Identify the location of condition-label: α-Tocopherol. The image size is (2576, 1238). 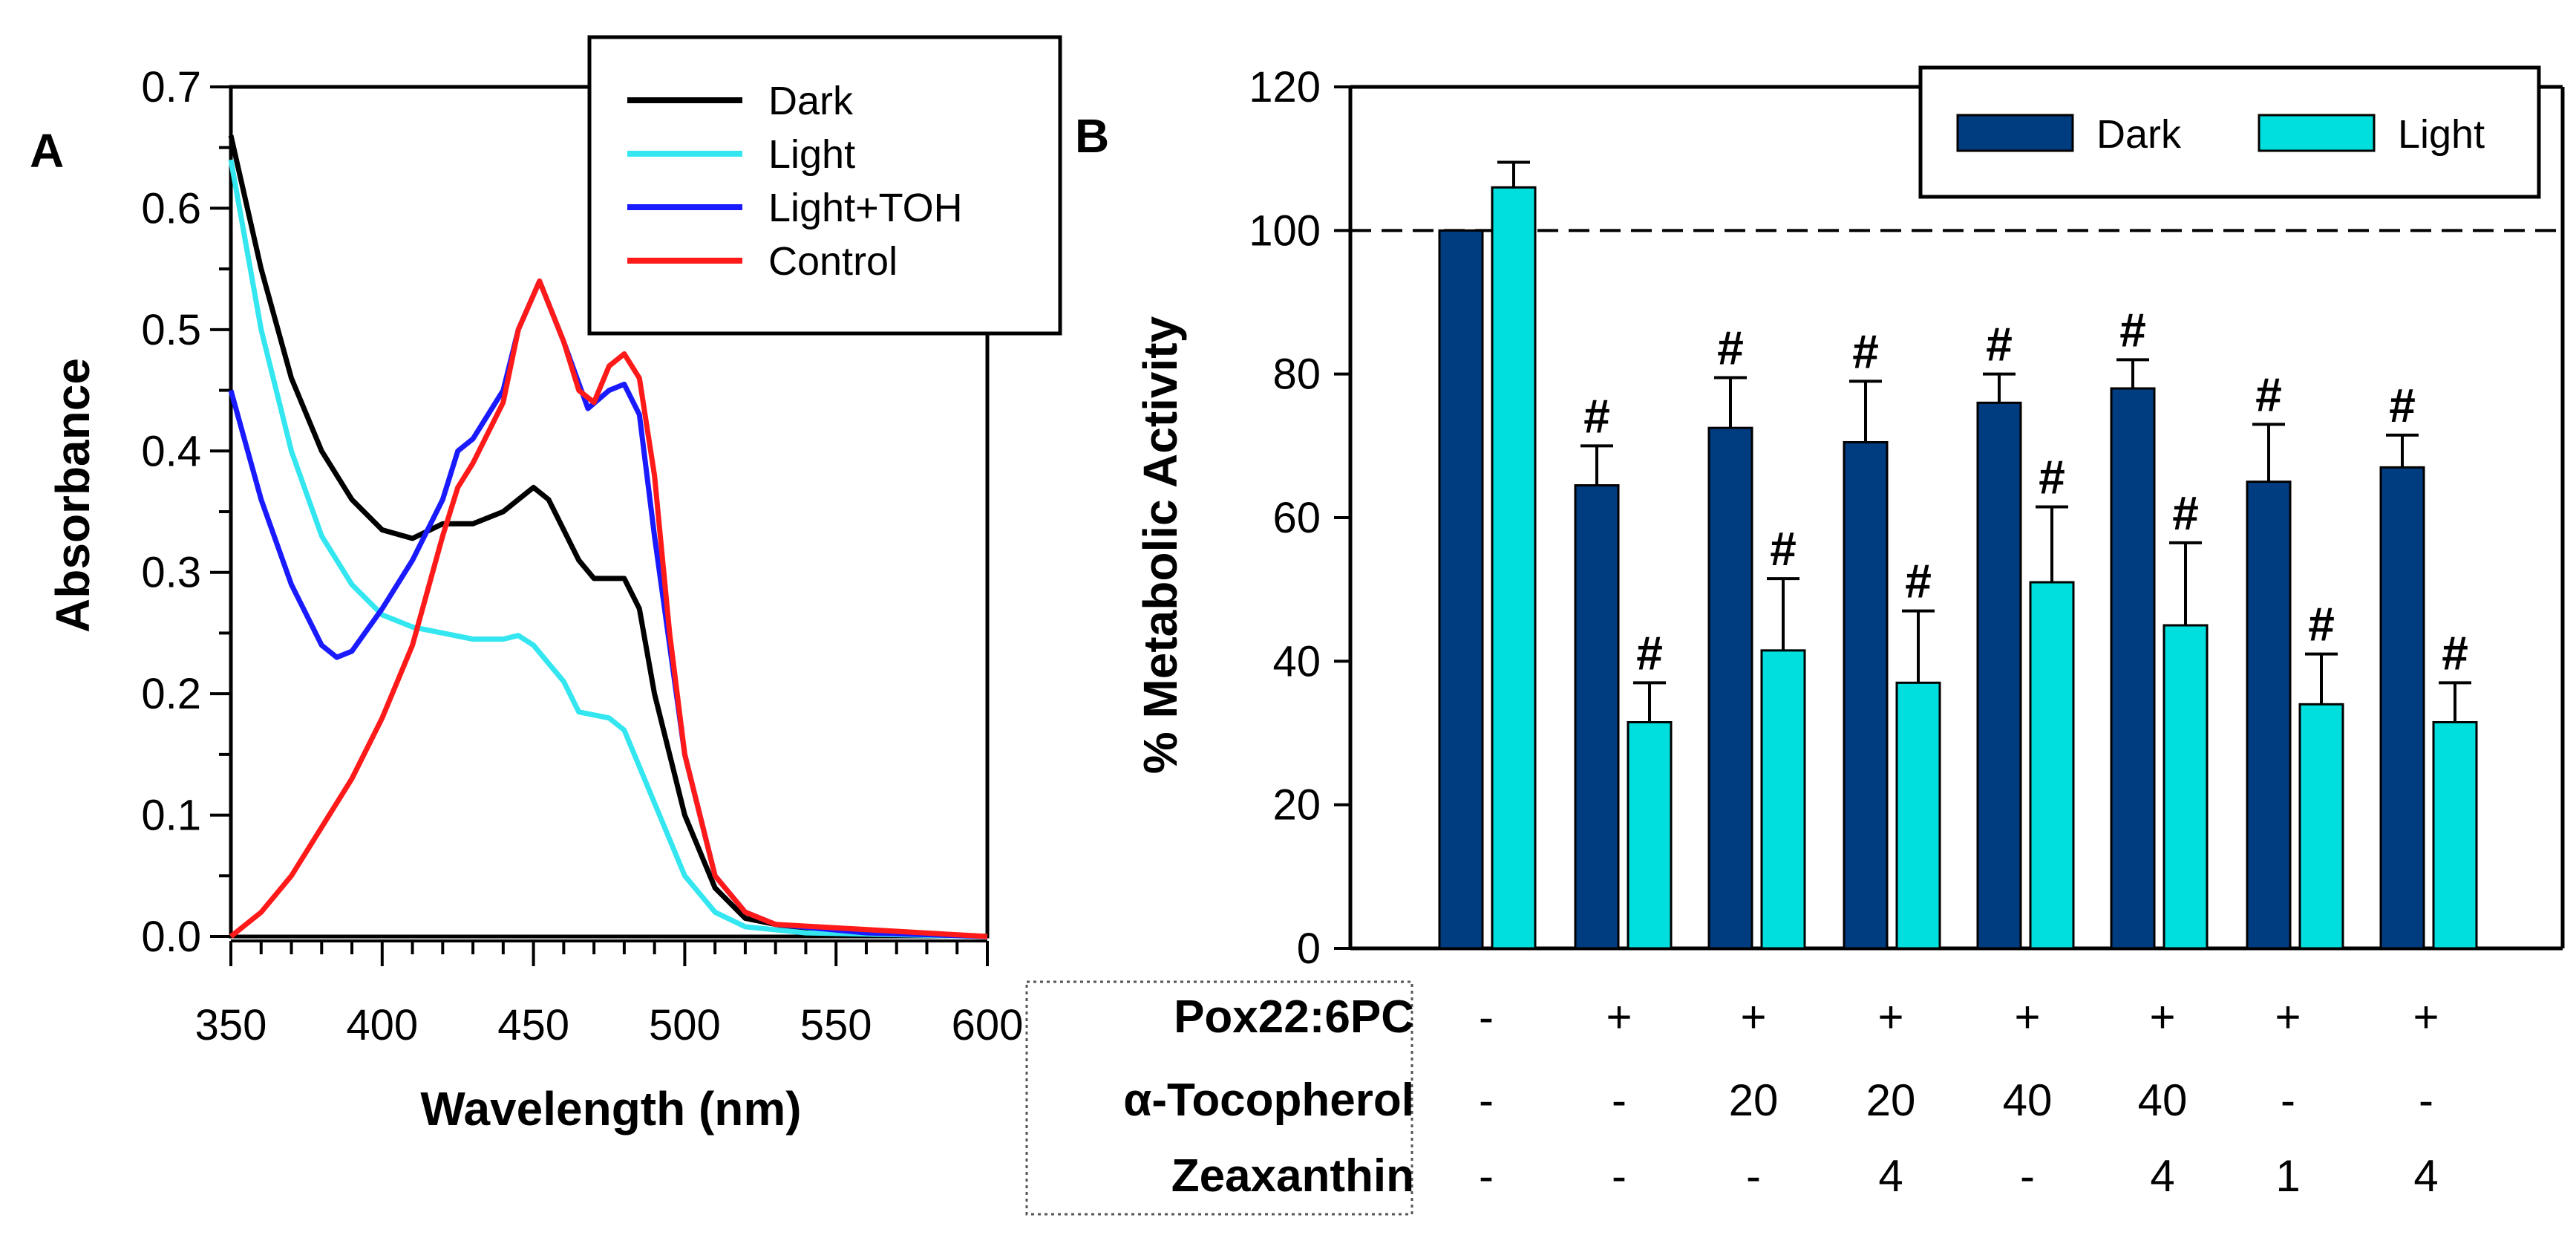
(1268, 1100).